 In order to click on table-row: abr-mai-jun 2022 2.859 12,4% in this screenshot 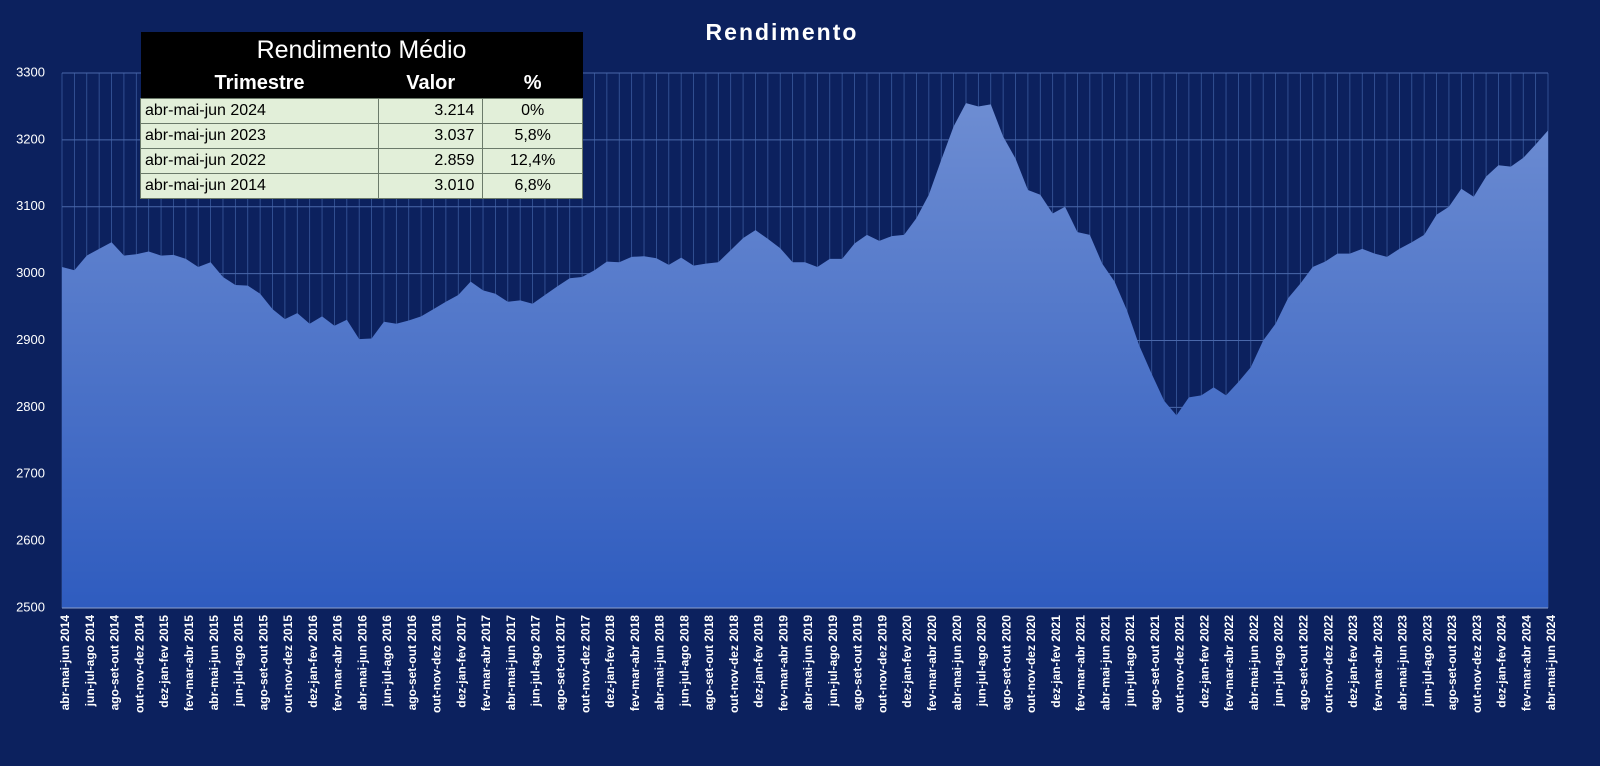, I will do `click(361, 161)`.